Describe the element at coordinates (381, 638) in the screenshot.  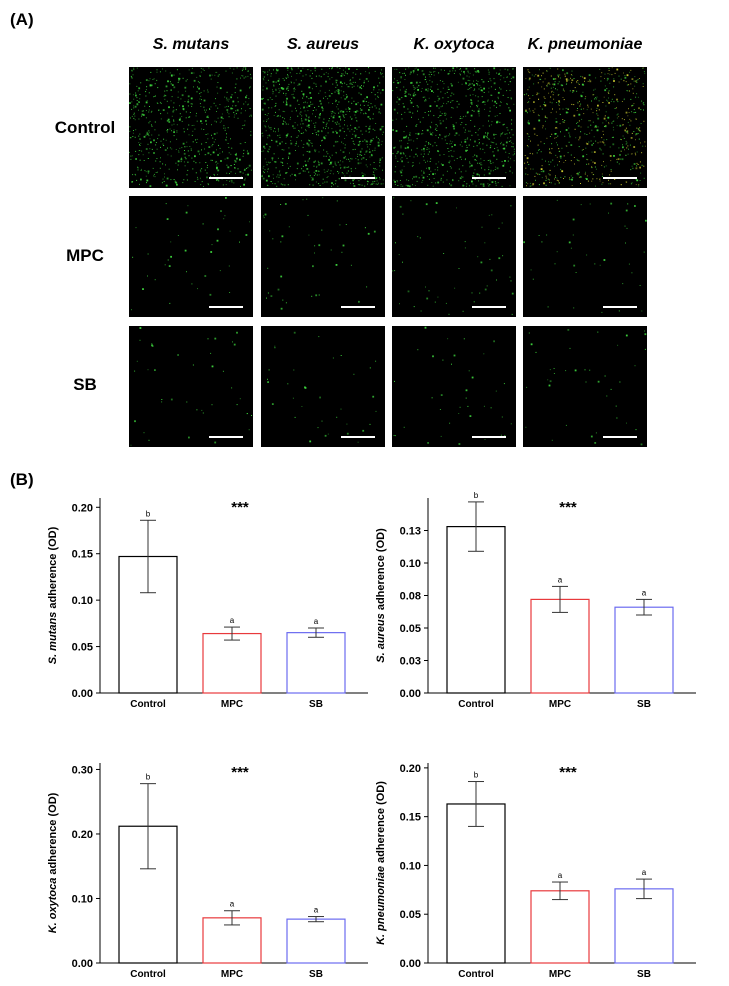
I see `y-axis-label-species: S. aureus` at that location.